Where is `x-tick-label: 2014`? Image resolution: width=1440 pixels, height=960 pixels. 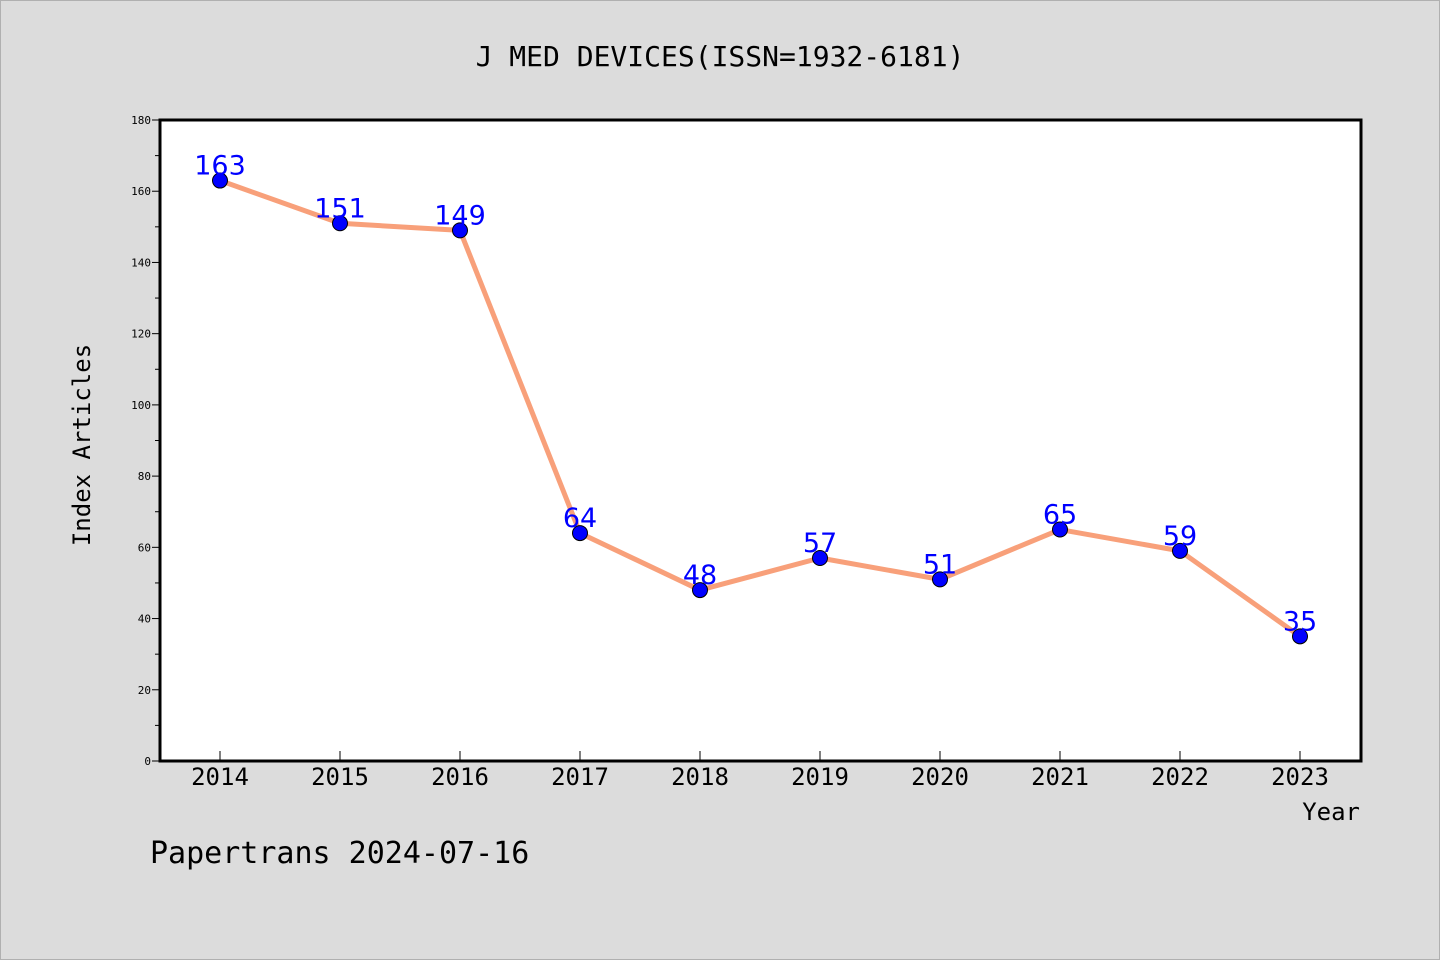 x-tick-label: 2014 is located at coordinates (220, 777).